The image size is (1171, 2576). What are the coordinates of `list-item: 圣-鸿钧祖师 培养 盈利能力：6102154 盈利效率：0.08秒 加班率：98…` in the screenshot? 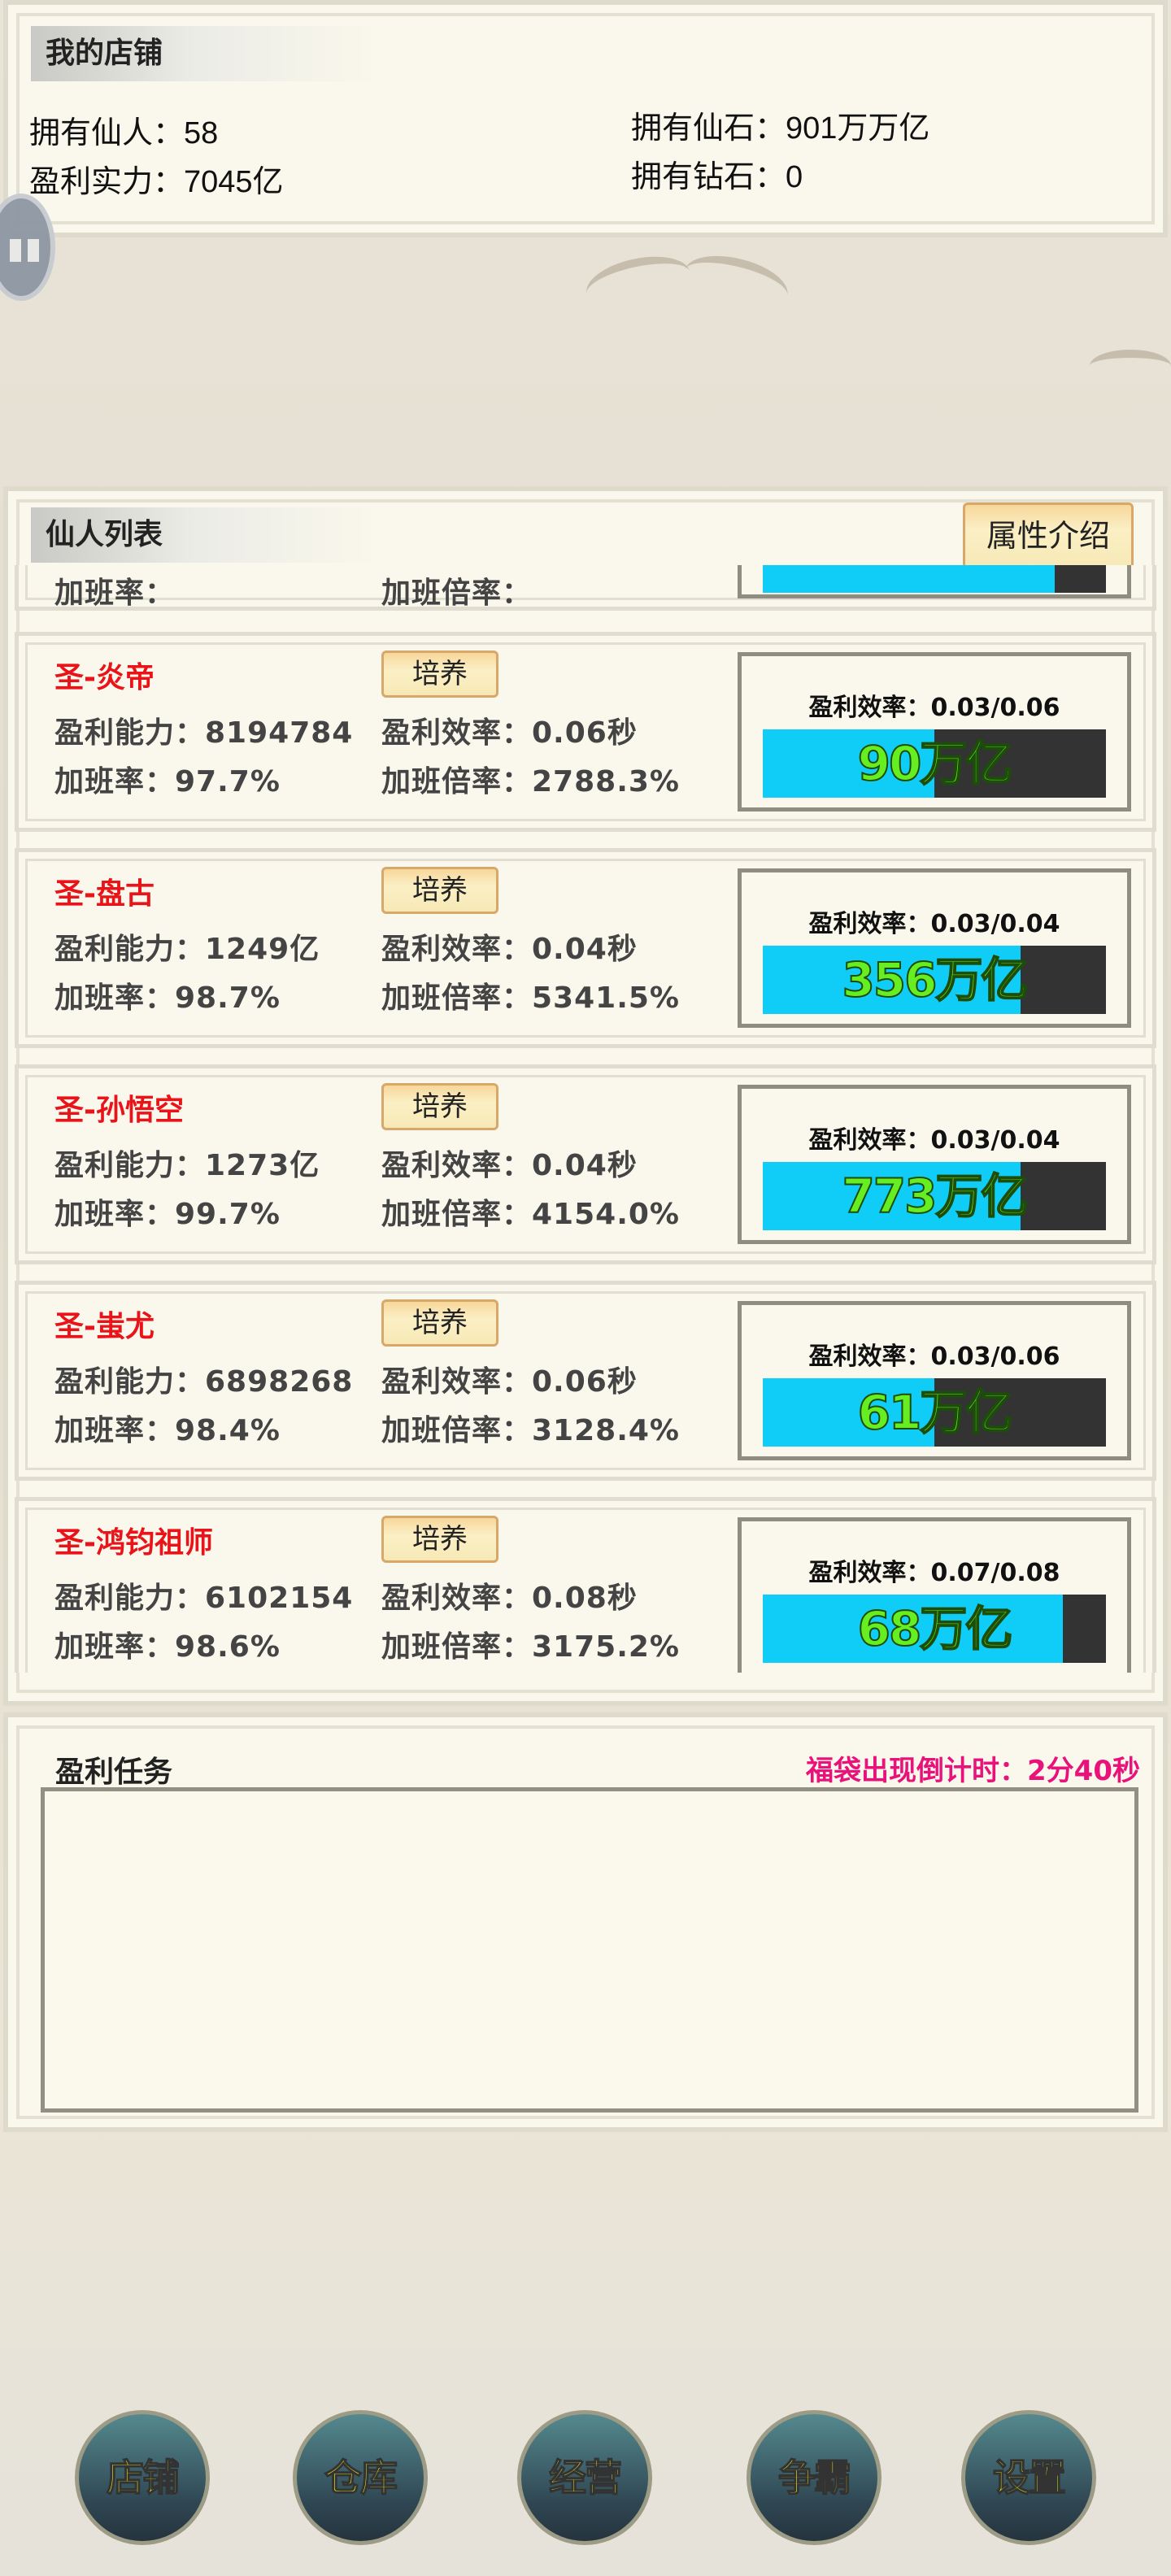 It's located at (585, 1585).